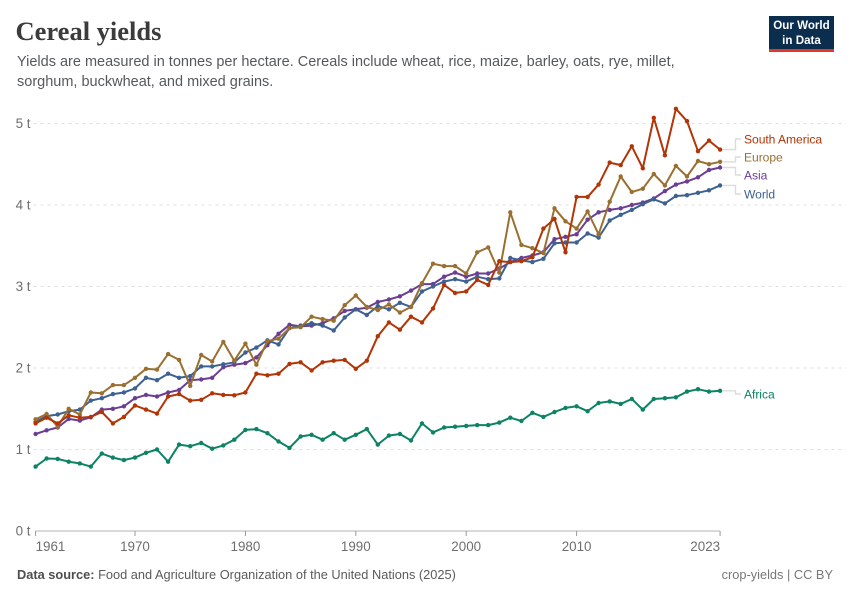 This screenshot has height=600, width=850. I want to click on svg-text: 0 t, so click(23, 531).